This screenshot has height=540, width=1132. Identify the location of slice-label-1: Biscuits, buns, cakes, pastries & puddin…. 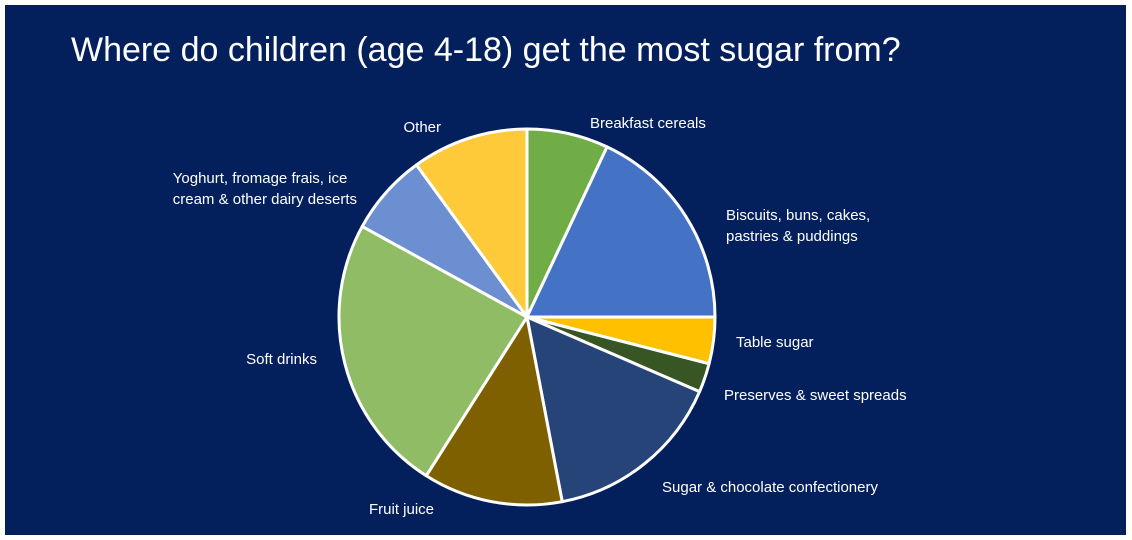
(798, 226).